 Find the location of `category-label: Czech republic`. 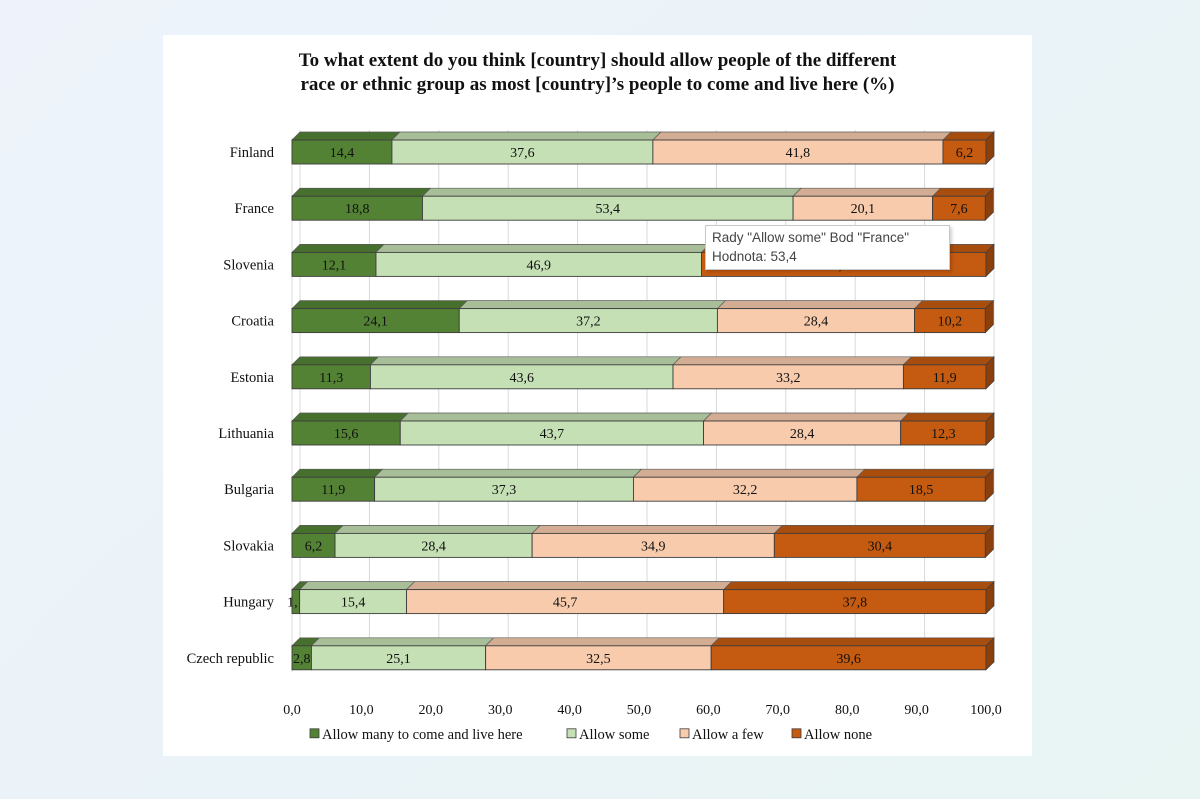

category-label: Czech republic is located at coordinates (230, 659).